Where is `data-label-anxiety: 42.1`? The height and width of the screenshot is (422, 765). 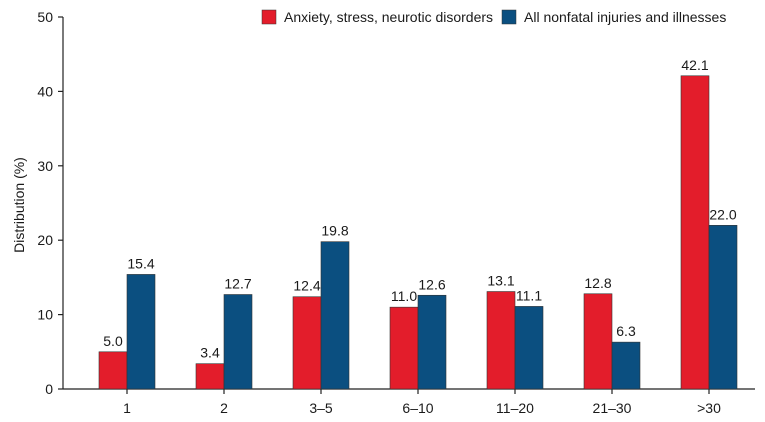 data-label-anxiety: 42.1 is located at coordinates (694, 65).